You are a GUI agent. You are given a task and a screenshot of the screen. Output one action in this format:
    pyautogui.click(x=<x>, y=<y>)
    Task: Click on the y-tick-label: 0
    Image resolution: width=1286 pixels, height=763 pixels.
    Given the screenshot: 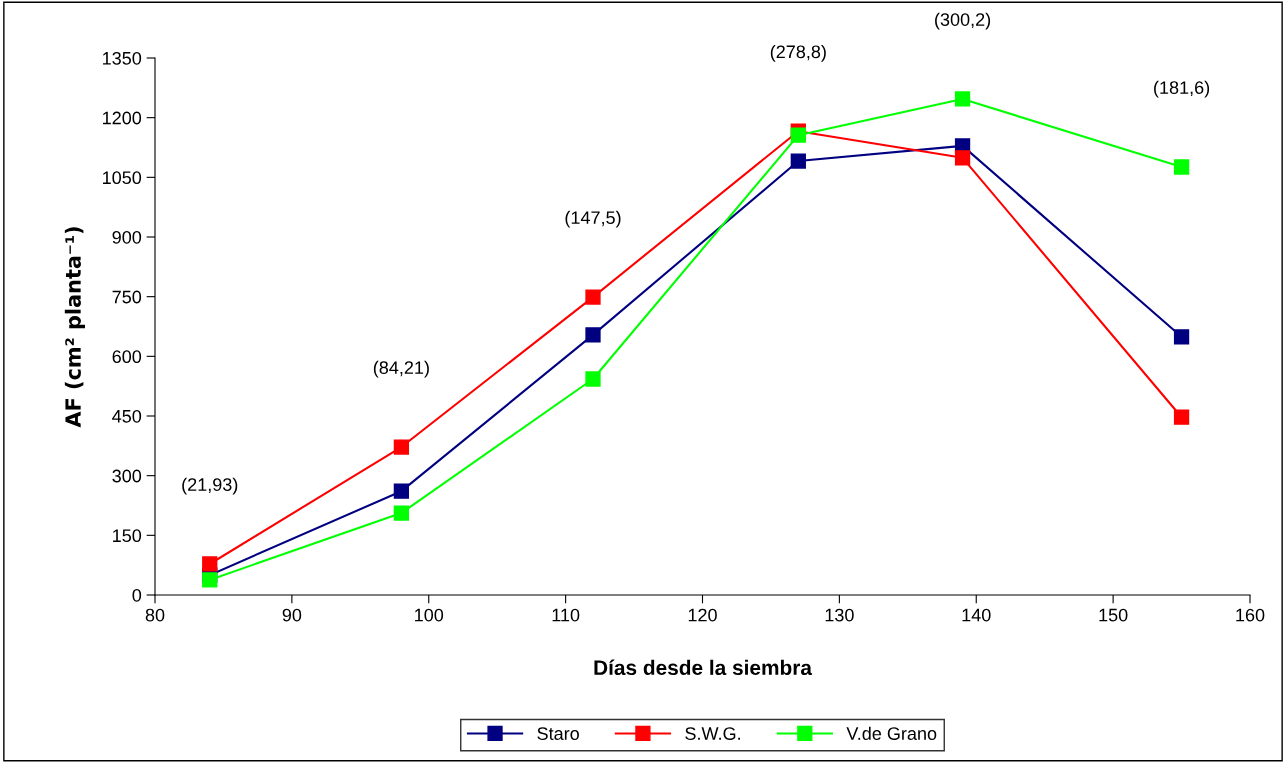 What is the action you would take?
    pyautogui.click(x=137, y=595)
    